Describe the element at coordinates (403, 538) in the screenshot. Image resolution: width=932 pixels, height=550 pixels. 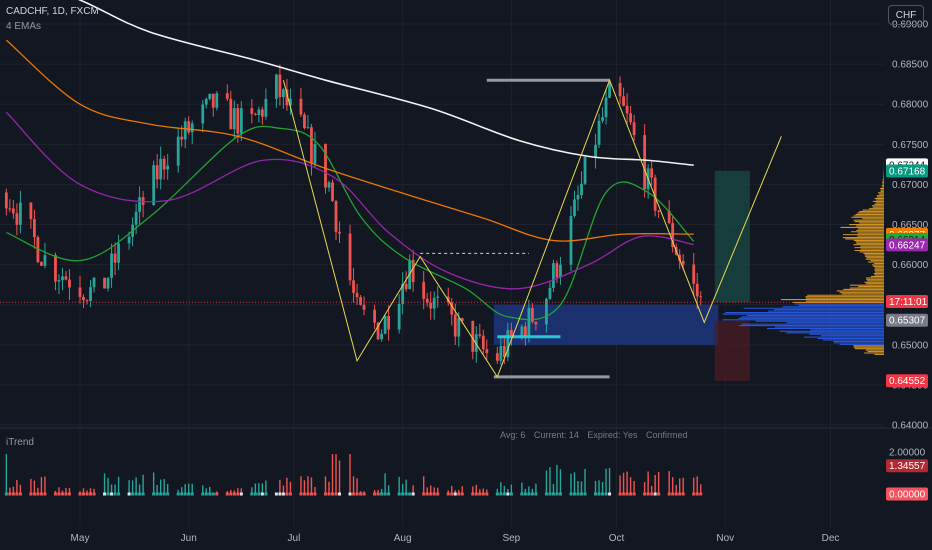
I see `time-tick-label: Aug` at that location.